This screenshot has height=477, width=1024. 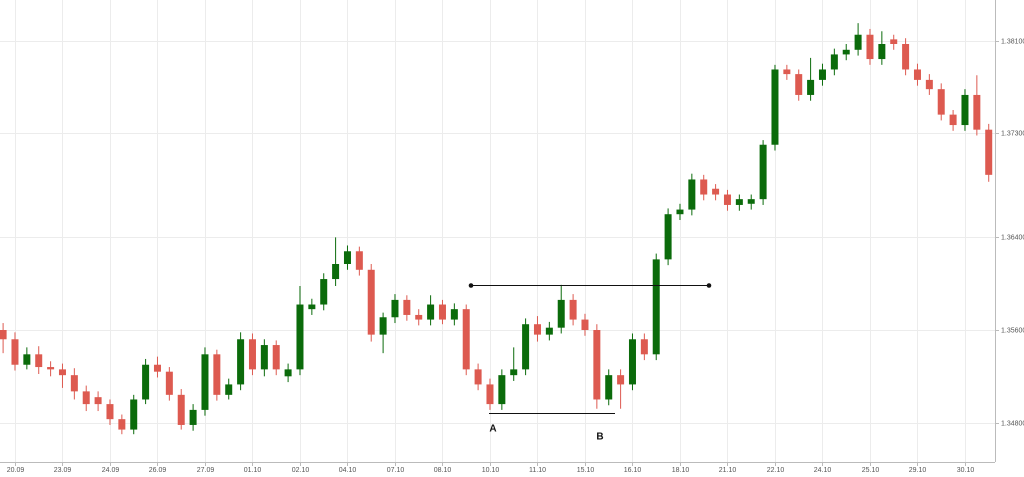 What do you see at coordinates (1012, 41) in the screenshot?
I see `y-tick-label: 1.38100` at bounding box center [1012, 41].